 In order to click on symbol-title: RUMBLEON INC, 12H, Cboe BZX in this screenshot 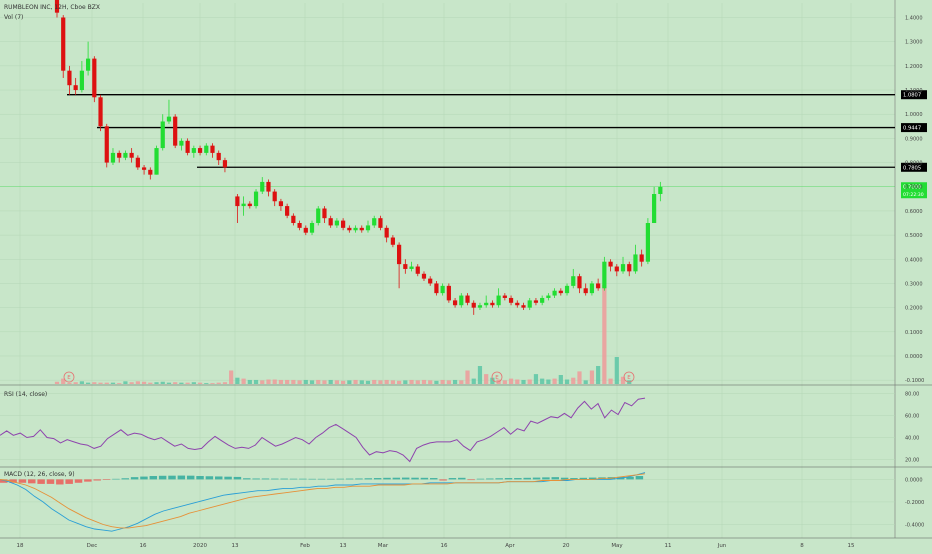, I will do `click(52, 7)`.